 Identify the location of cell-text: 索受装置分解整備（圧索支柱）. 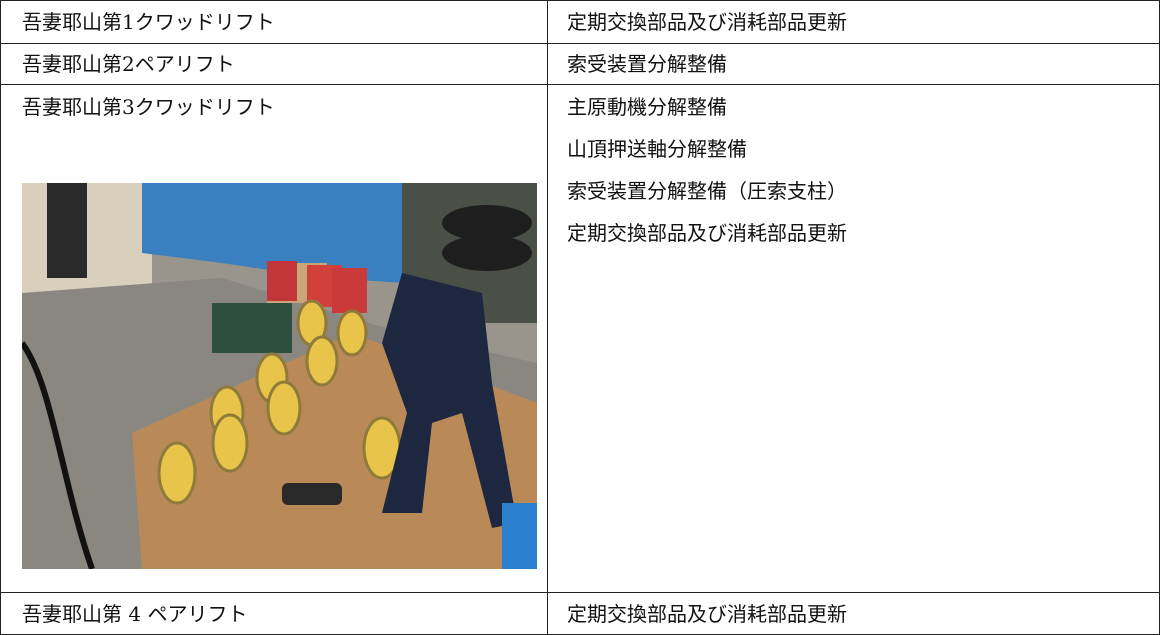
(707, 191).